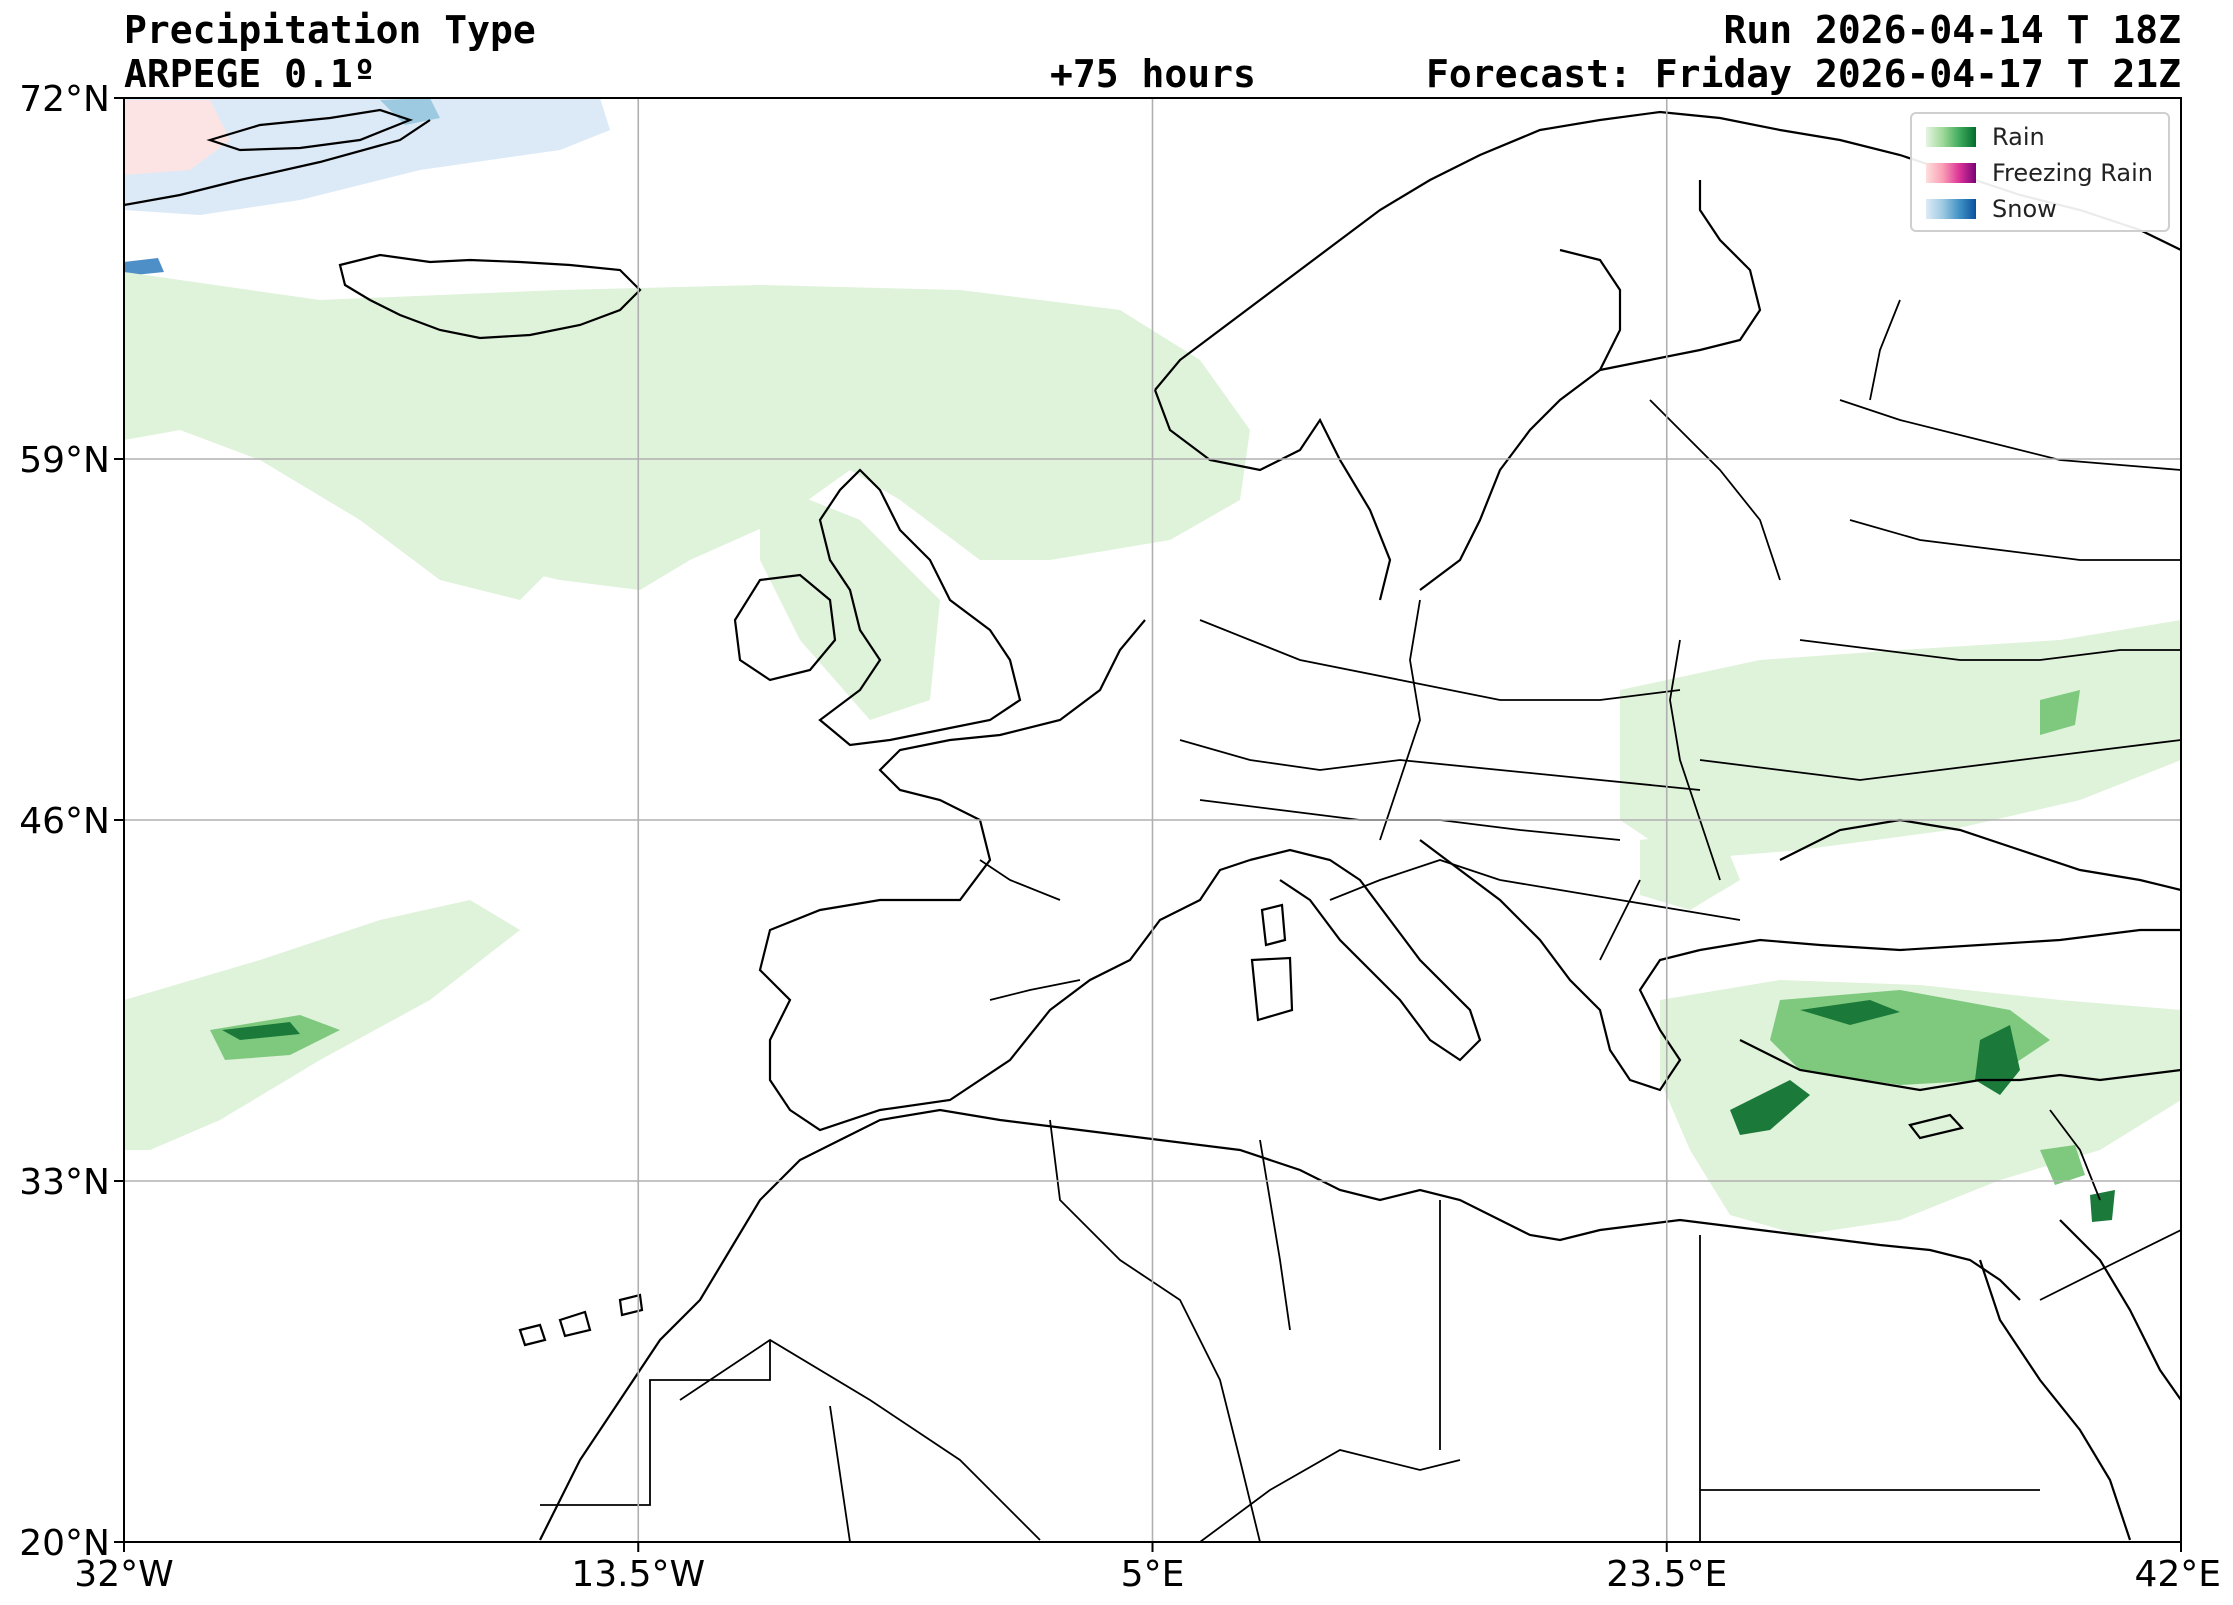 The height and width of the screenshot is (1605, 2233). Describe the element at coordinates (2055, 1400) in the screenshot. I see `coastline-red-sea` at that location.